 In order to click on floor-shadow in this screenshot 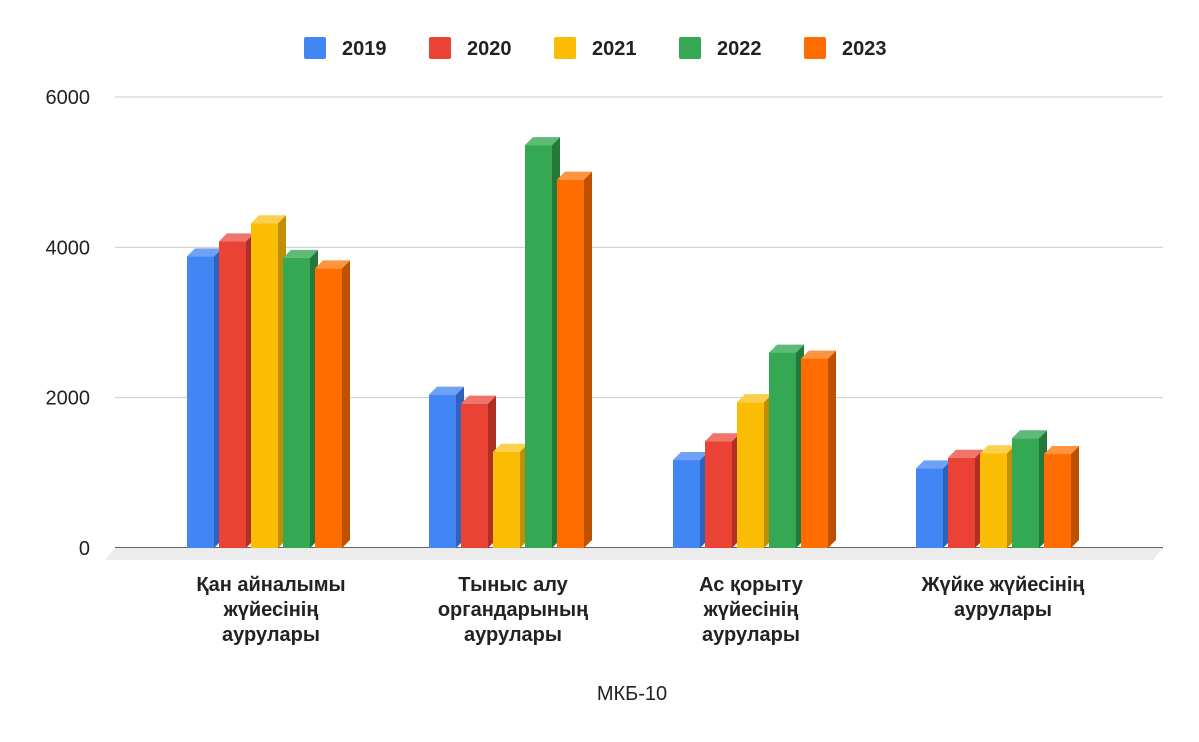, I will do `click(634, 554)`.